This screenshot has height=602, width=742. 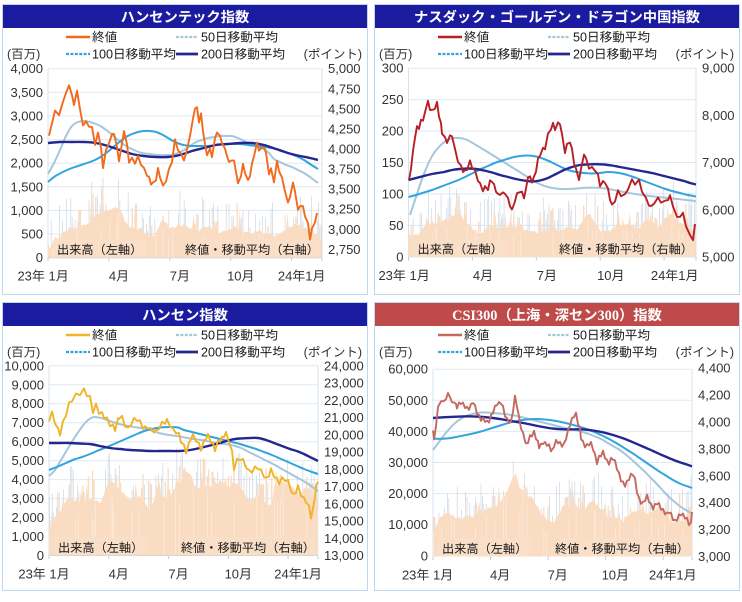 What do you see at coordinates (27, 441) in the screenshot?
I see `svg-text: 6,000` at bounding box center [27, 441].